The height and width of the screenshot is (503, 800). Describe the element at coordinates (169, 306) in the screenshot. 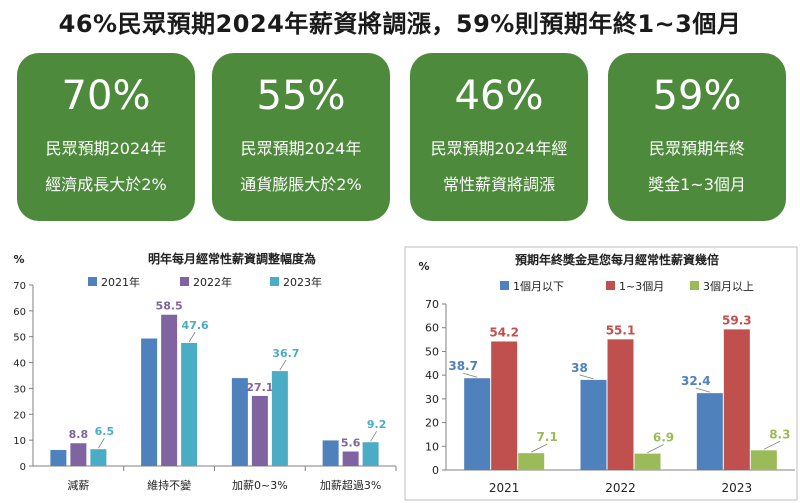

I see `data-label: 58.5` at that location.